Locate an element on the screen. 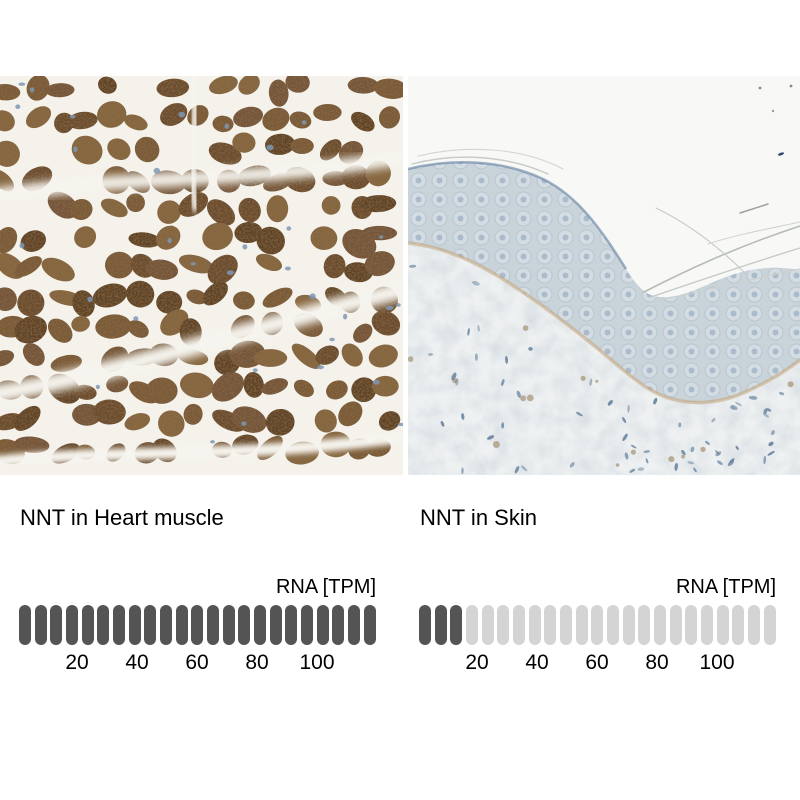  debris-specks is located at coordinates (775, 120).